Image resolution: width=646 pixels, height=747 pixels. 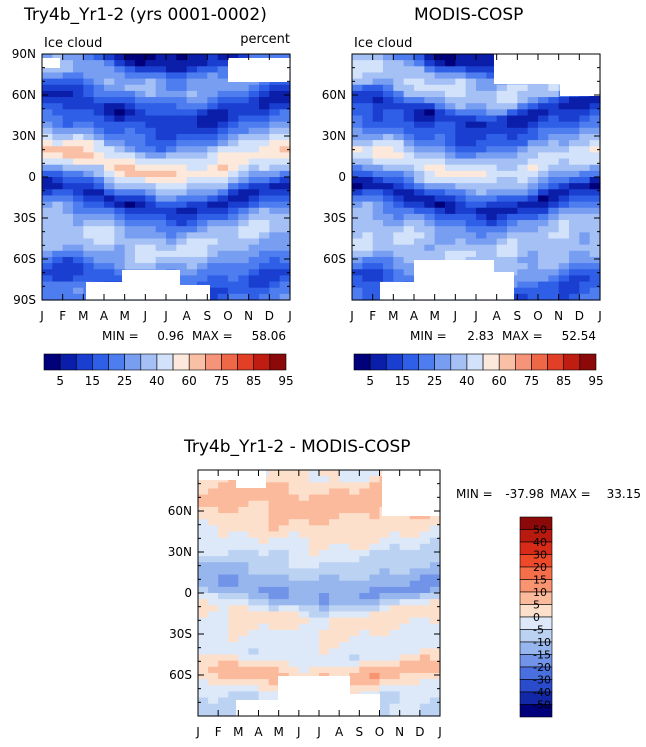 What do you see at coordinates (524, 494) in the screenshot?
I see `panel-diff-min-value: -37.98` at bounding box center [524, 494].